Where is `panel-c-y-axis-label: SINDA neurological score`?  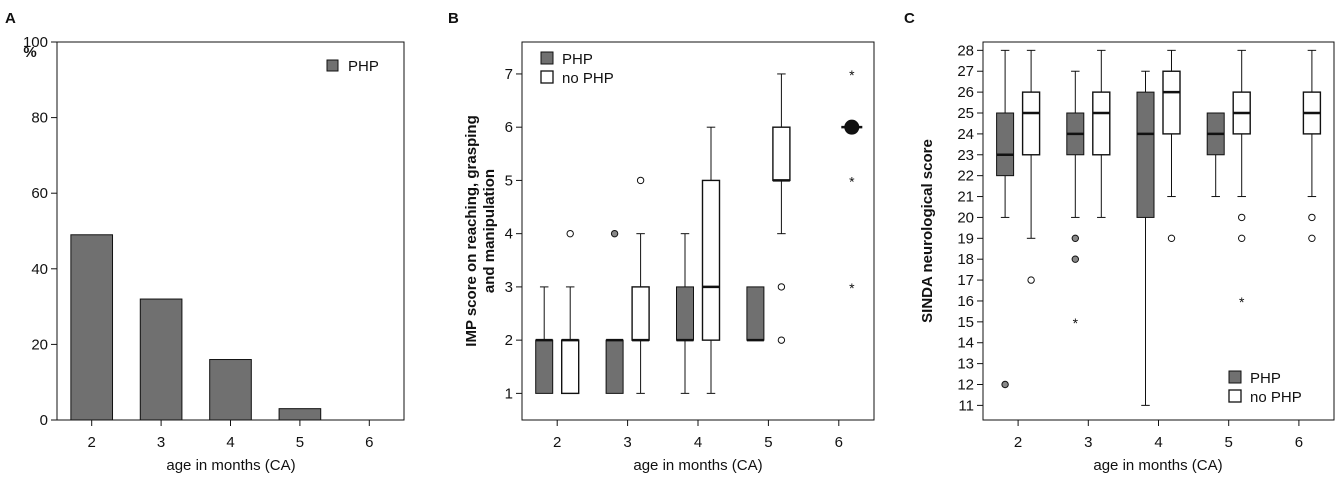 panel-c-y-axis-label: SINDA neurological score is located at coordinates (927, 231).